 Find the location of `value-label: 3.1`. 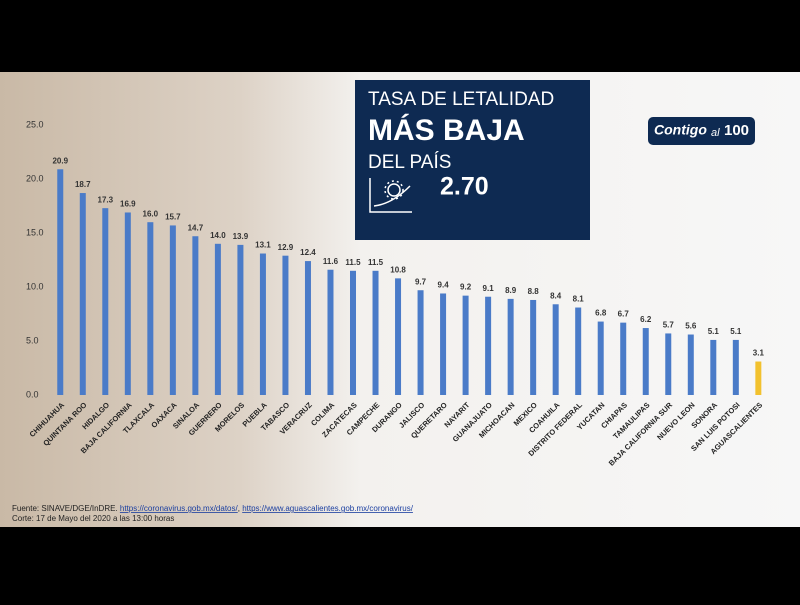

value-label: 3.1 is located at coordinates (759, 353).